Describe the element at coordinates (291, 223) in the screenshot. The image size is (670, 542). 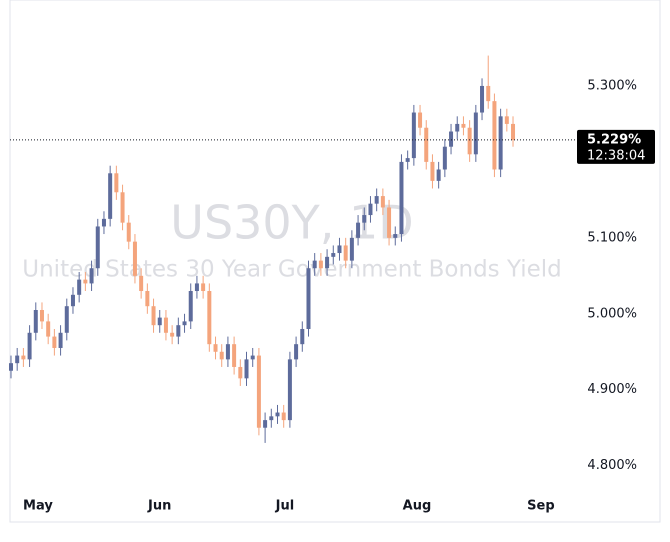
I see `watermark-symbol: US30Y, 1D` at that location.